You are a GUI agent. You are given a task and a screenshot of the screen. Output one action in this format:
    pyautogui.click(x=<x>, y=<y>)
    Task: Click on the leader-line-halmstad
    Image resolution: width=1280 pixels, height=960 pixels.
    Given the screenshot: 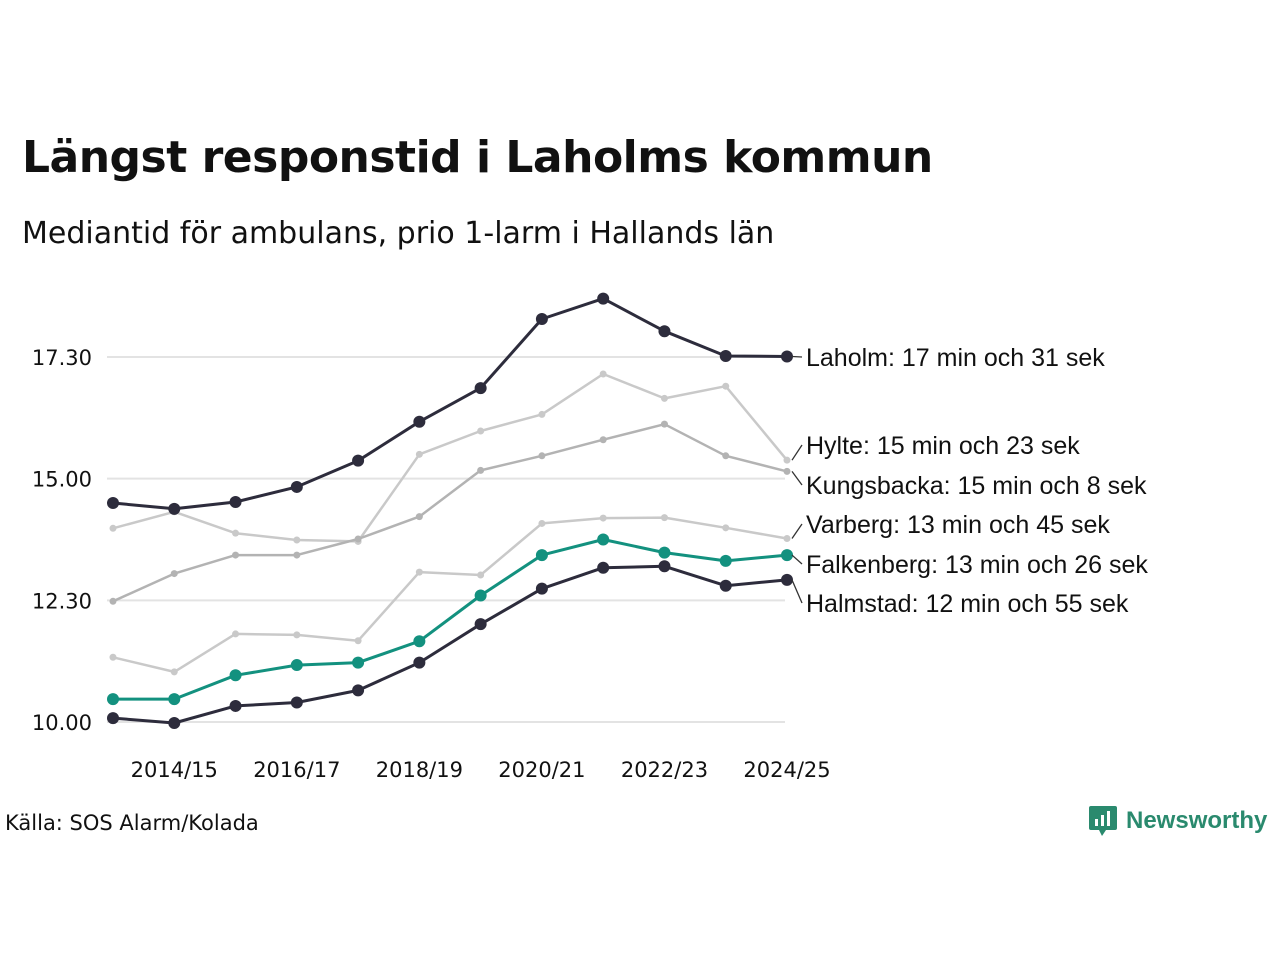 What is the action you would take?
    pyautogui.click(x=797, y=591)
    